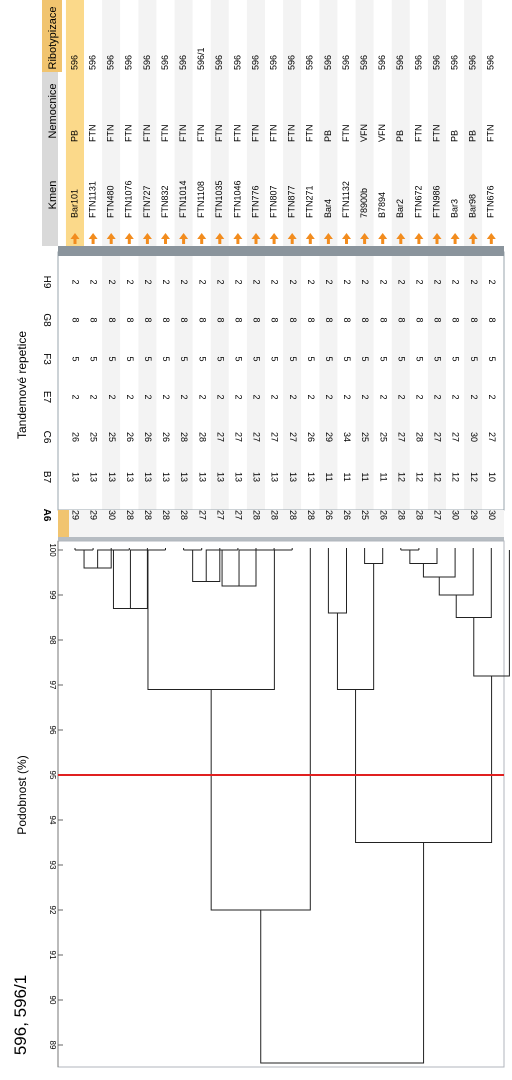  Describe the element at coordinates (436, 201) in the screenshot. I see `info-value-kmen: FTN986` at that location.